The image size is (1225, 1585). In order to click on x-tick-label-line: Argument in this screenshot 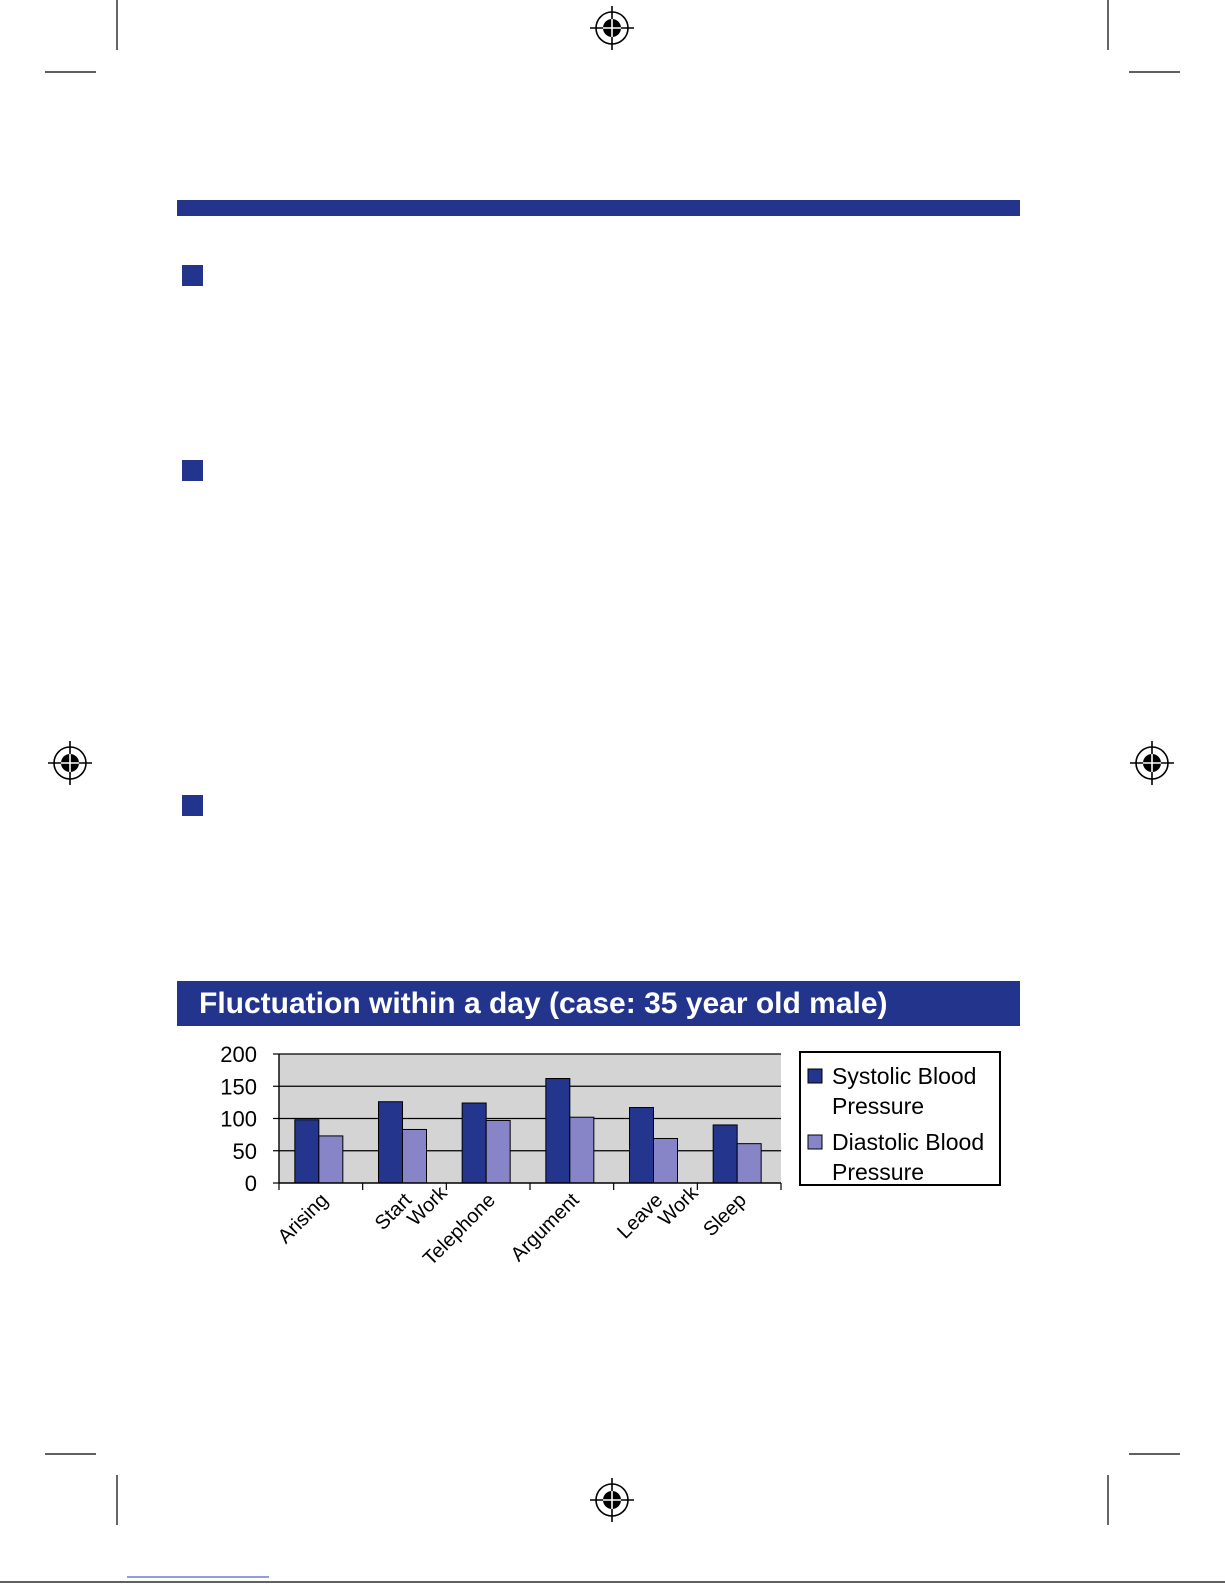, I will do `click(545, 1227)`.